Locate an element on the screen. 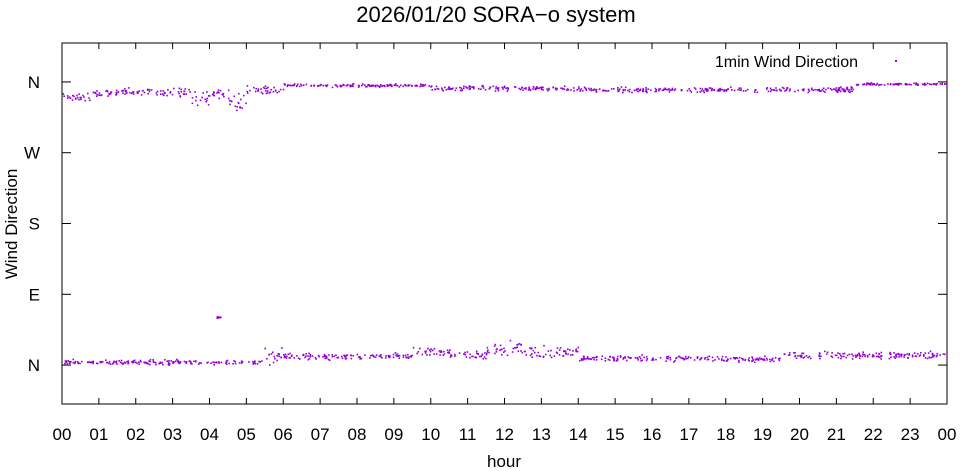 The image size is (961, 471). x-tick-label: 08 is located at coordinates (357, 434).